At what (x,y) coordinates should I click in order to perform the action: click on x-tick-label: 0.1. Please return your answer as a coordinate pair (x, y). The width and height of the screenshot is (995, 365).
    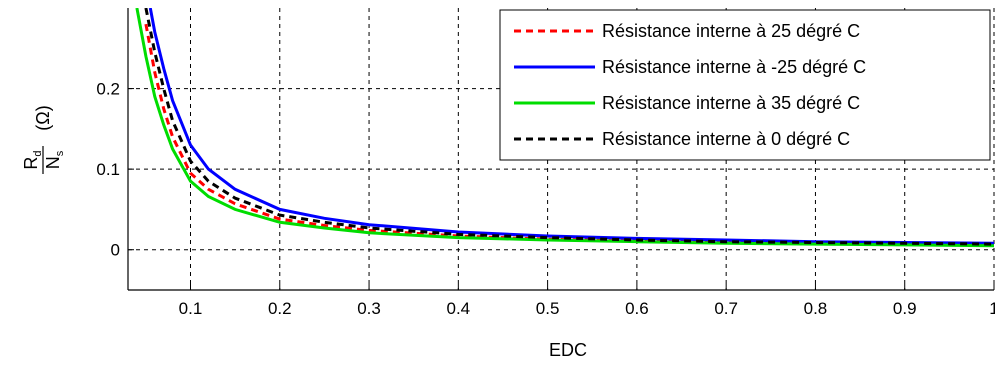
    Looking at the image, I should click on (191, 308).